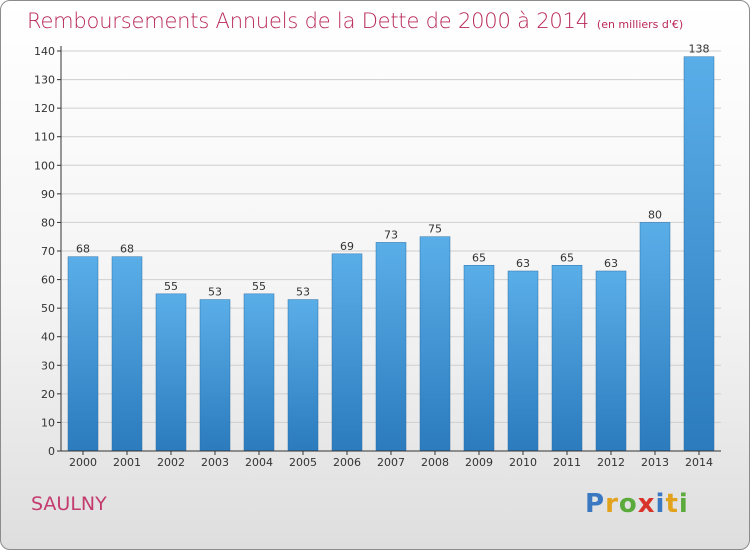 The height and width of the screenshot is (550, 750). I want to click on value-label: 69, so click(347, 246).